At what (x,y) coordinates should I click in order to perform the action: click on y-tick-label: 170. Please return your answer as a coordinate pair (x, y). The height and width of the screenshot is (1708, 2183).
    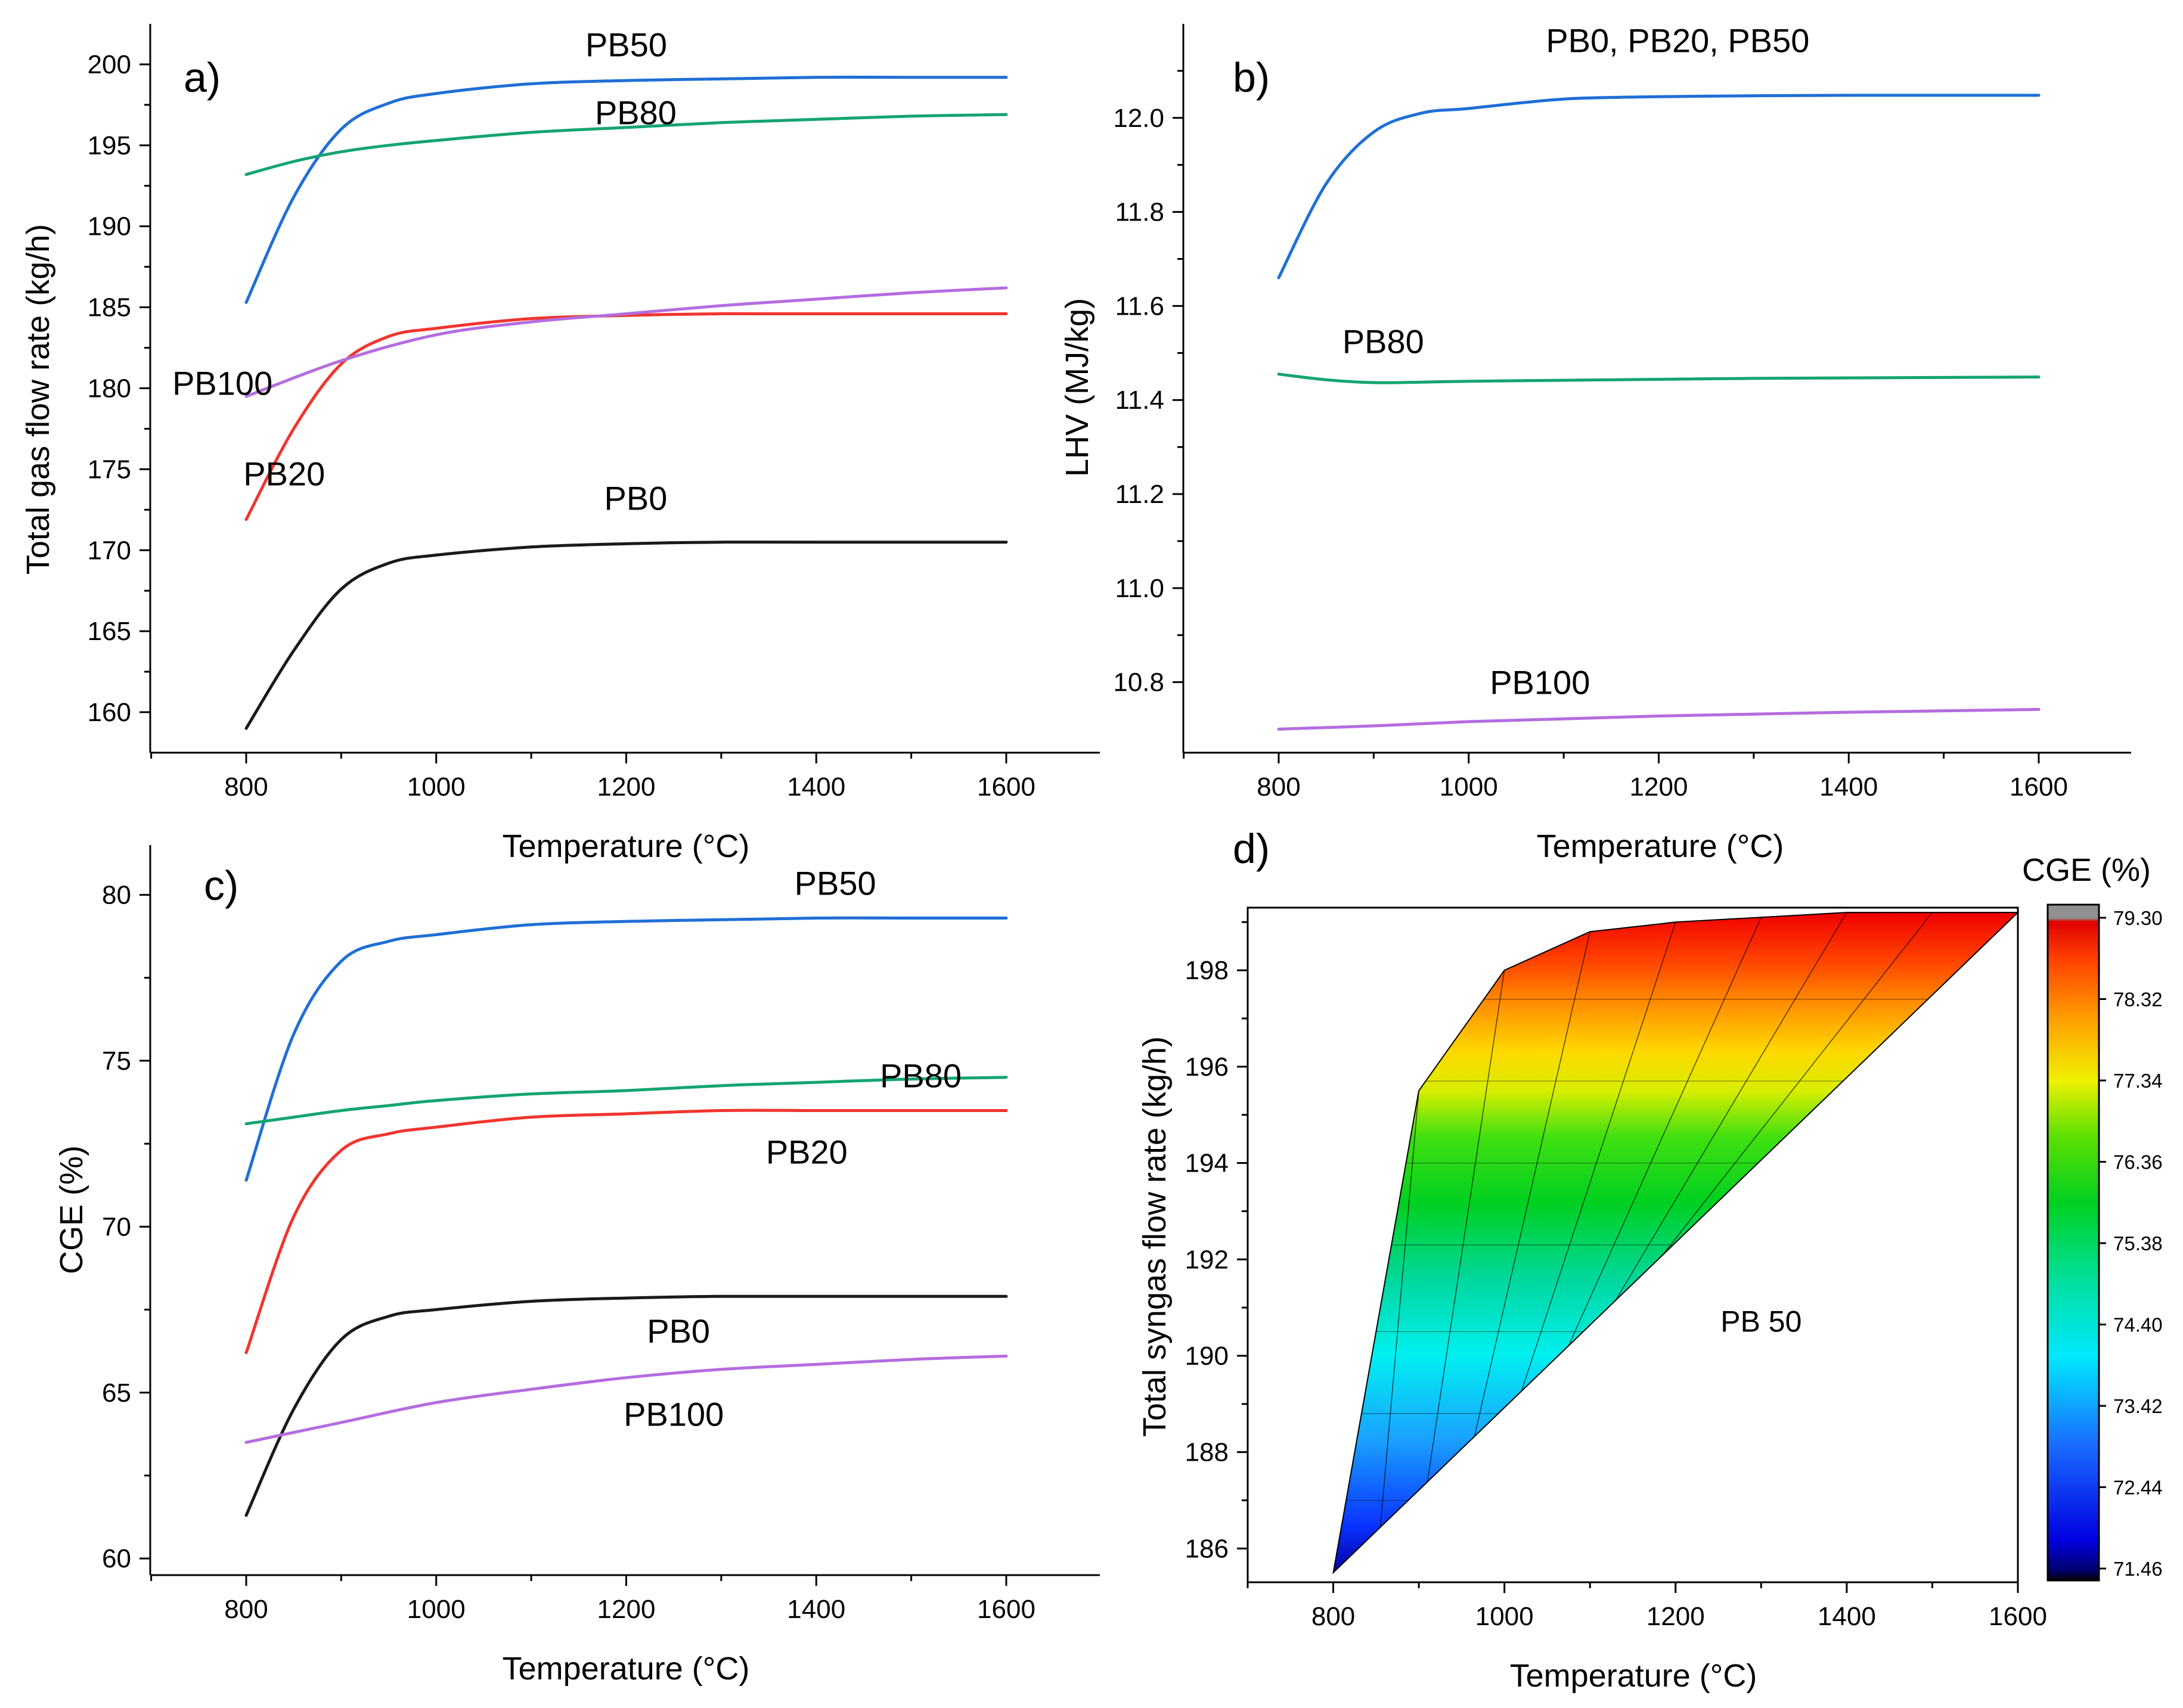
    Looking at the image, I should click on (110, 551).